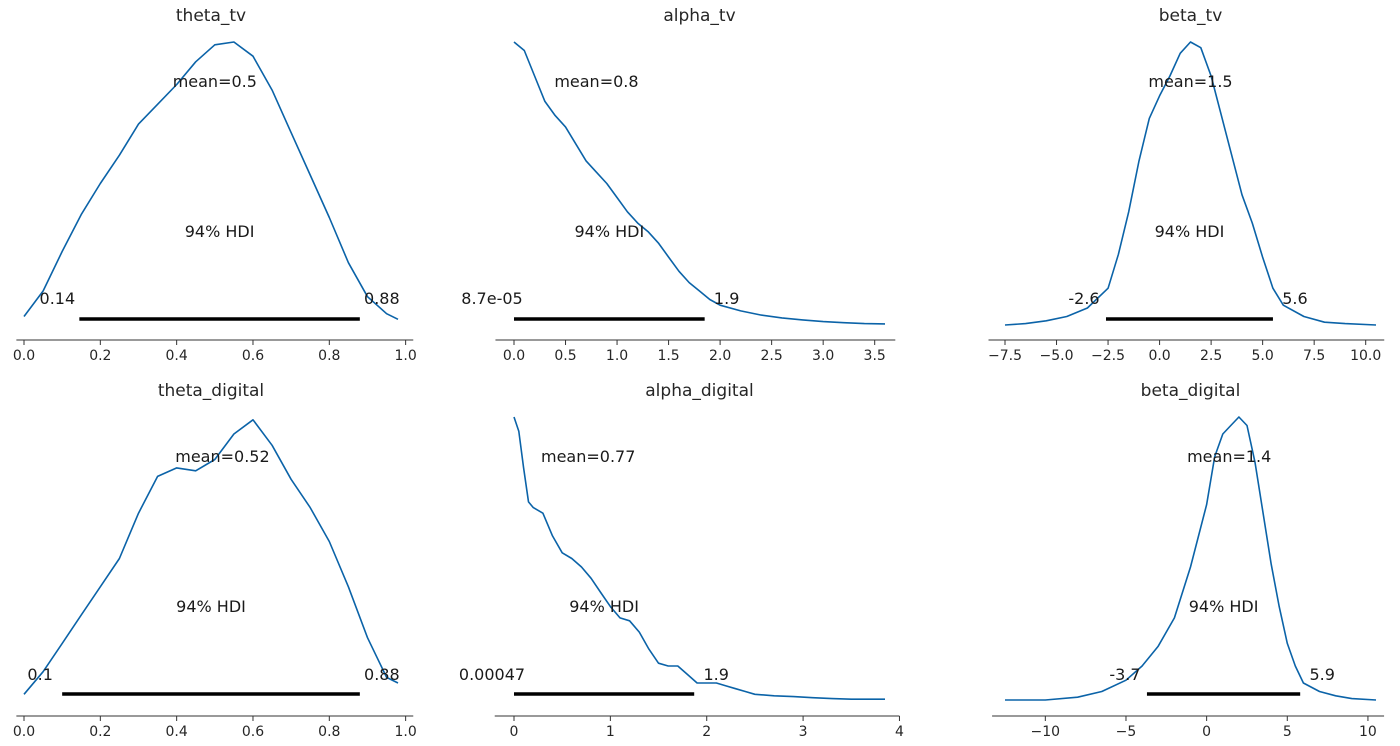 This screenshot has width=1400, height=746. What do you see at coordinates (1287, 732) in the screenshot?
I see `x-tick-label: 5` at bounding box center [1287, 732].